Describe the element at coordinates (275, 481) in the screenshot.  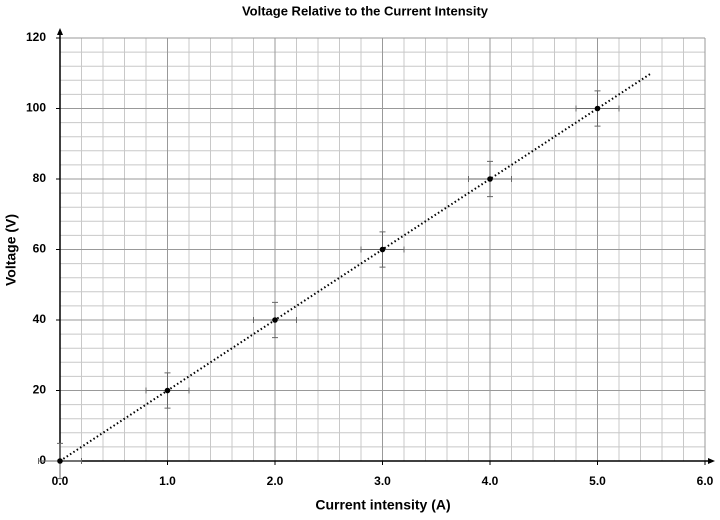
I see `x-tick-label: 2.0` at that location.